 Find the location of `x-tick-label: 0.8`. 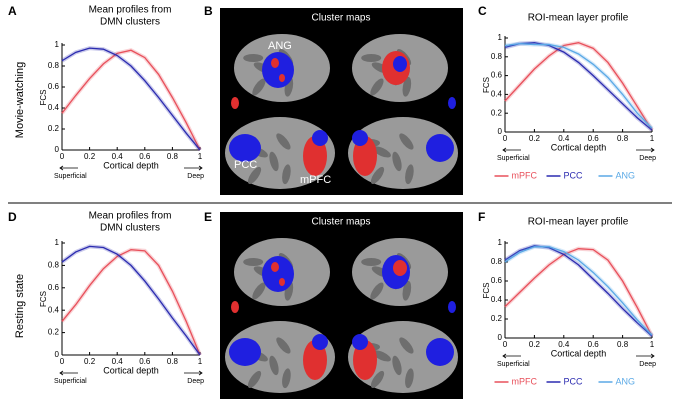

x-tick-label: 0.8 is located at coordinates (623, 344).